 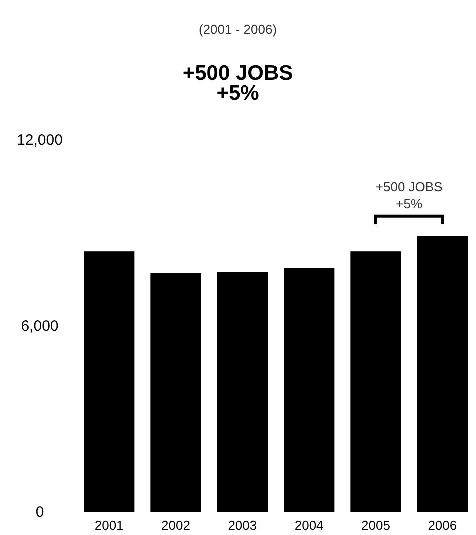 I want to click on y-tick-label: 0, so click(x=40, y=512).